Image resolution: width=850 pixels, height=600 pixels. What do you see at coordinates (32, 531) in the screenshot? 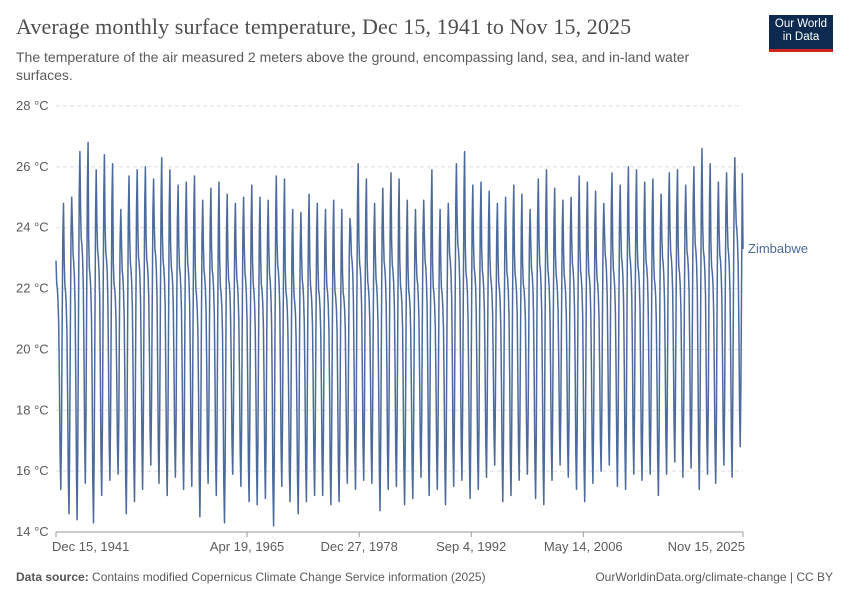
I see `y-tick-label: 14 °C` at bounding box center [32, 531].